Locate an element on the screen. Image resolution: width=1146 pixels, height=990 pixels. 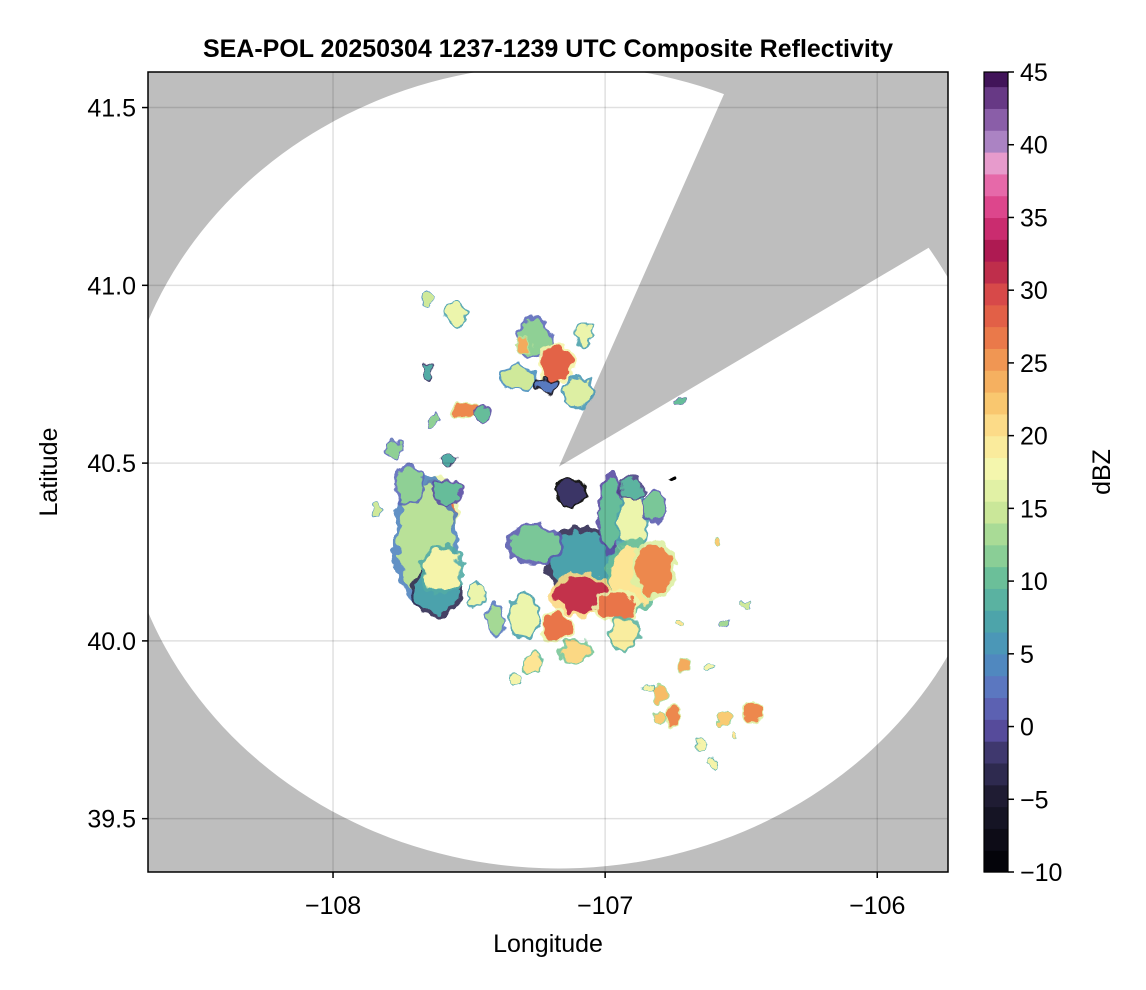
colorbar-tick-label: 40 is located at coordinates (1034, 146).